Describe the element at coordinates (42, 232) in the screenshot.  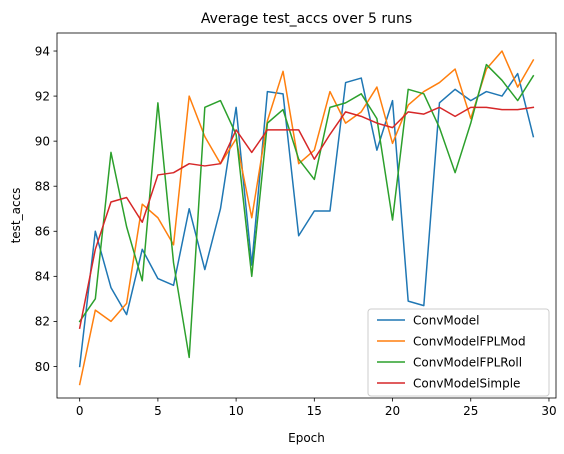
I see `y-tick-label: 86` at that location.